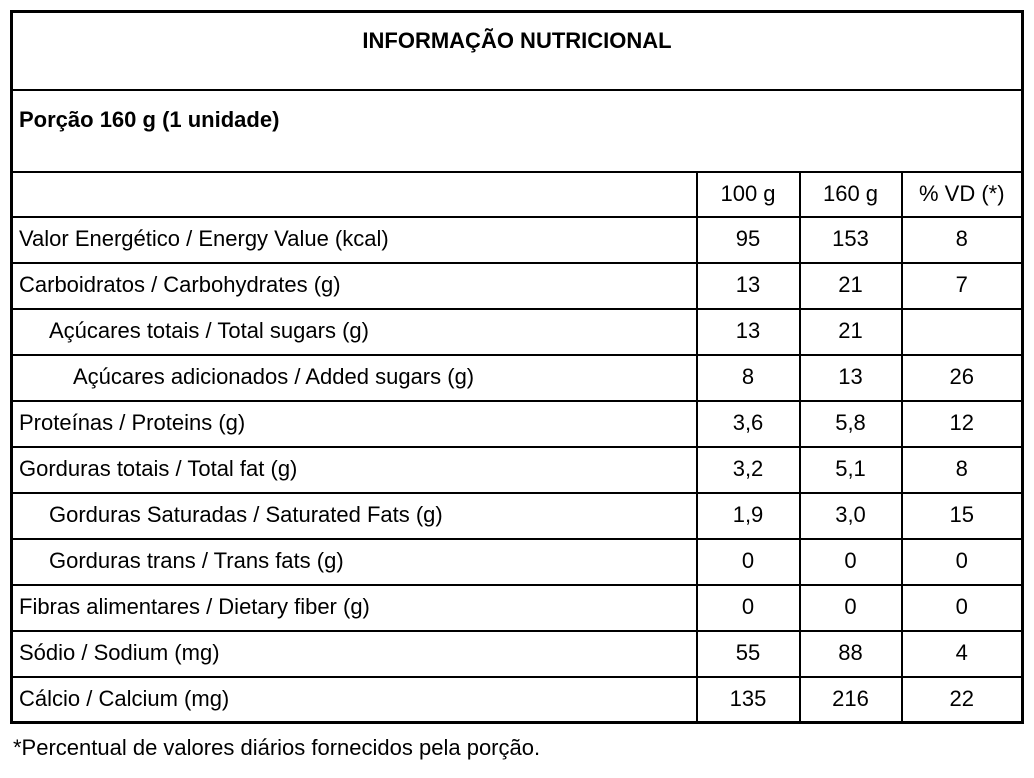 The width and height of the screenshot is (1034, 778). What do you see at coordinates (354, 285) in the screenshot?
I see `row-label: Carboidratos / Carbohydrates (g)` at bounding box center [354, 285].